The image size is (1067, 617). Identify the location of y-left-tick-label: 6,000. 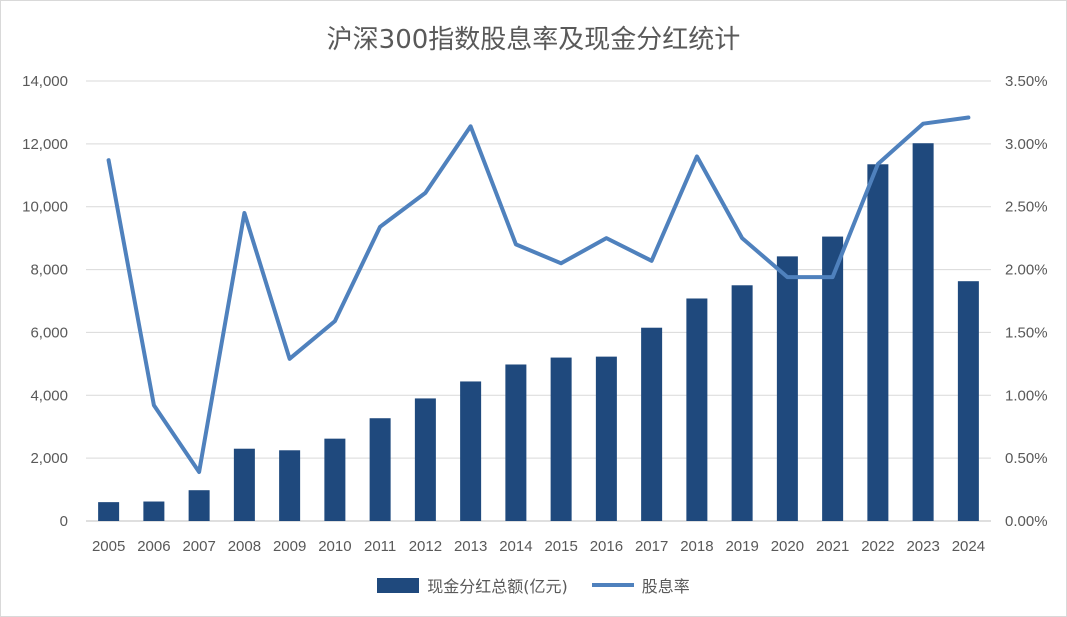
(49, 332).